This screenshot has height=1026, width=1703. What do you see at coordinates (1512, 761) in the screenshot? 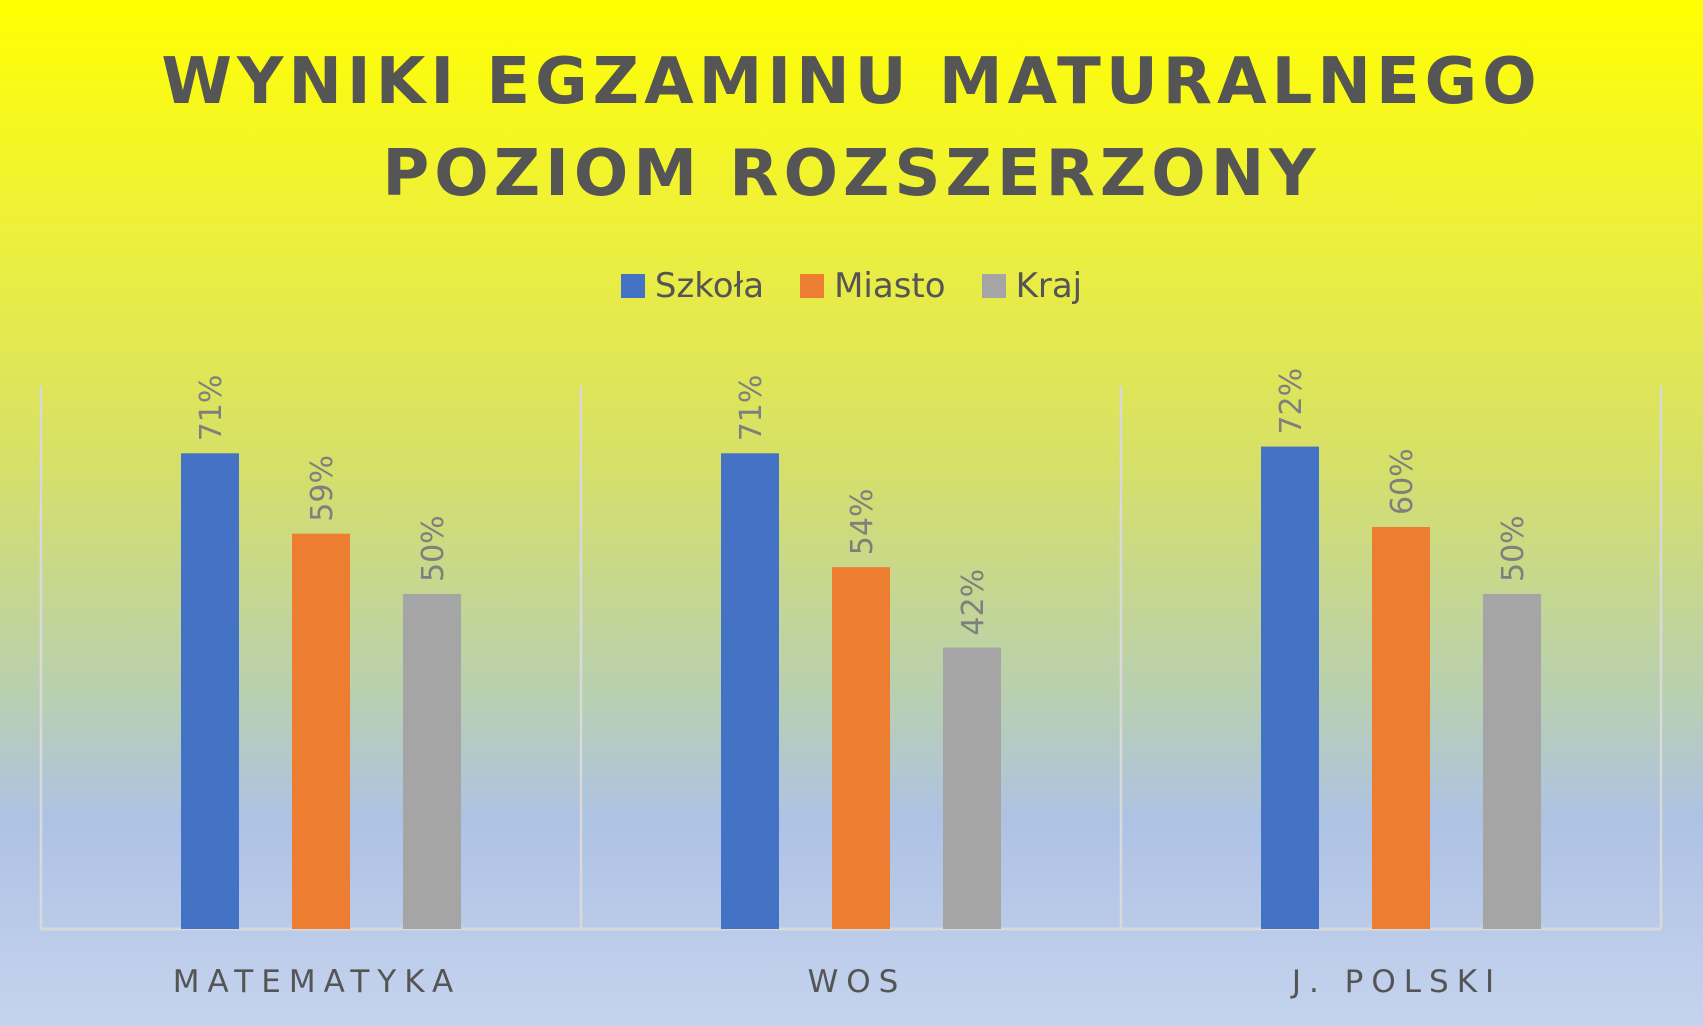
I see `bar-kraj-j-polski` at bounding box center [1512, 761].